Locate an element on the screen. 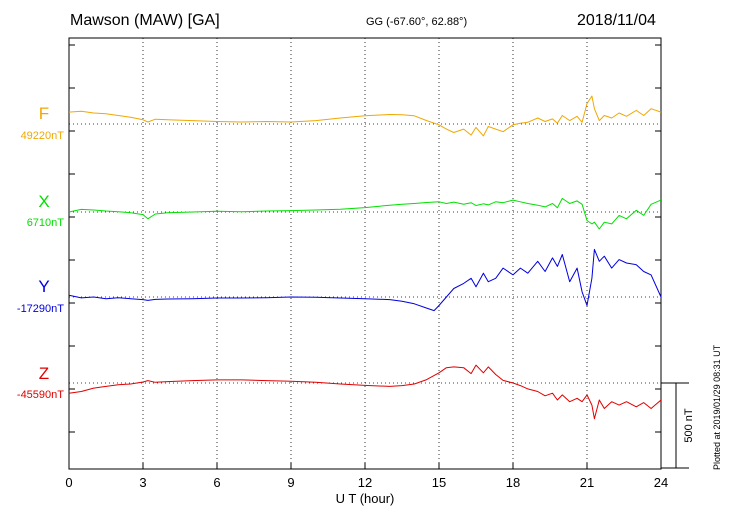  x-tick-label: 12 is located at coordinates (365, 482).